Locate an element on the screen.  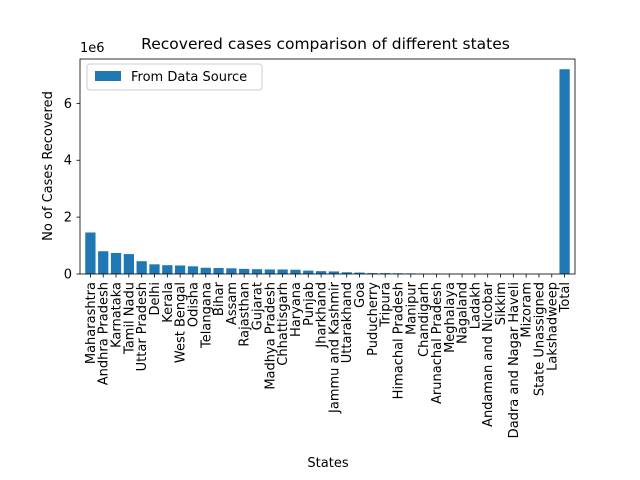
bar-uttar-pradesh is located at coordinates (141, 267).